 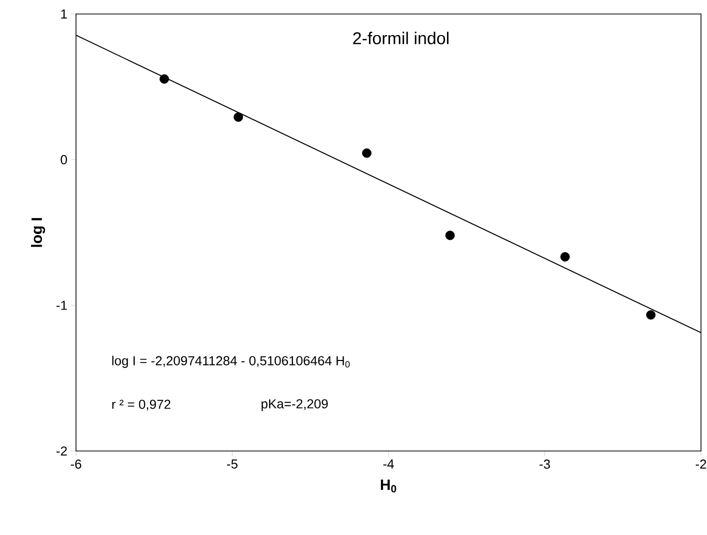 What do you see at coordinates (295, 405) in the screenshot?
I see `annotation: pKa=-2,209` at bounding box center [295, 405].